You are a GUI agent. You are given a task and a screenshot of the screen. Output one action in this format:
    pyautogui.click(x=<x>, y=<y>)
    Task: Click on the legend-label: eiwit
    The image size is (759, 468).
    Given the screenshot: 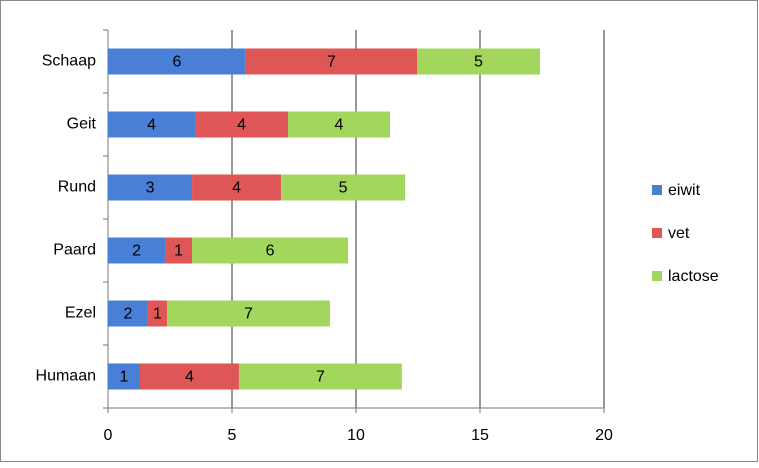 What is the action you would take?
    pyautogui.click(x=684, y=190)
    